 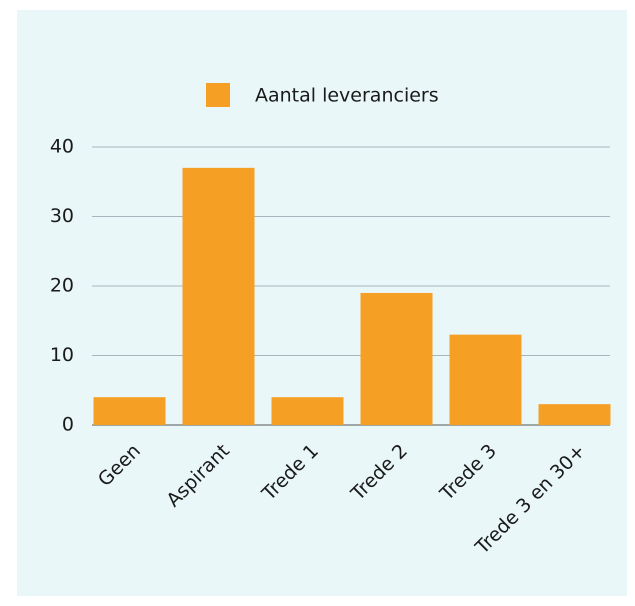 I want to click on y-tick-label: 0, so click(x=68, y=425).